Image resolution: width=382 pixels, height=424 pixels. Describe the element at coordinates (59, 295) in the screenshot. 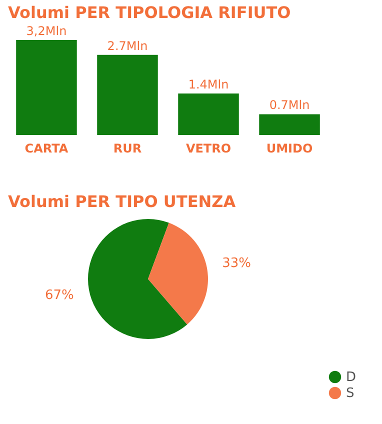

I see `data-label: 67%` at that location.